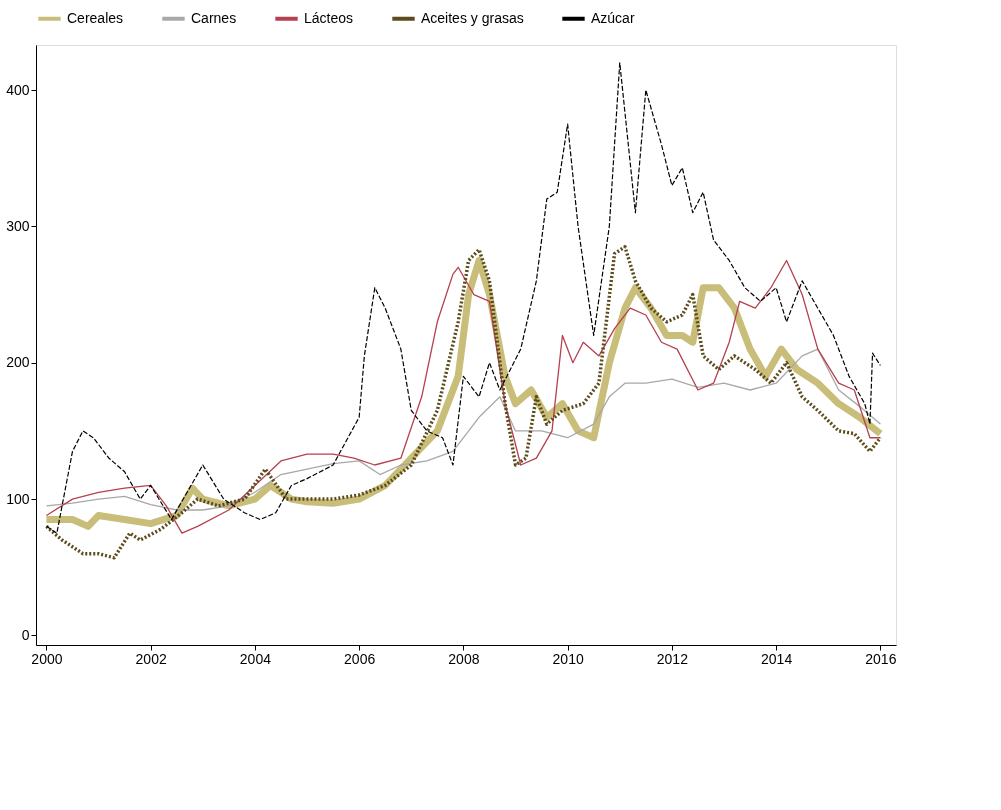 This screenshot has width=1001, height=810. I want to click on x-tick-label: 2008, so click(464, 658).